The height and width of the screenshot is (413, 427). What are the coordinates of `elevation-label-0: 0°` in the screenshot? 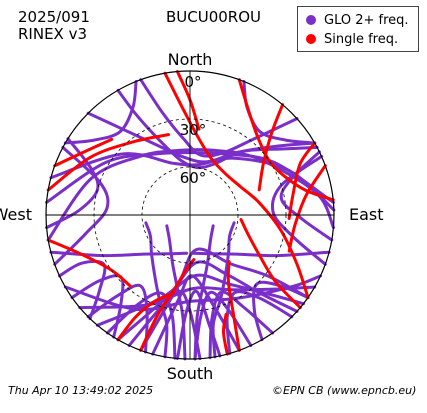 It's located at (192, 82).